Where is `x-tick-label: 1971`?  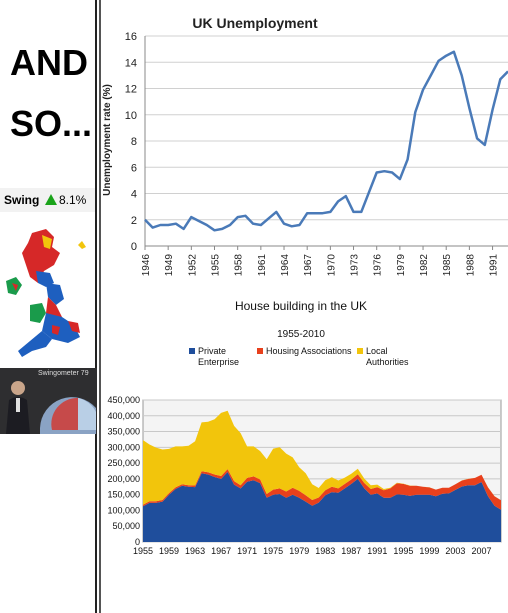 x-tick-label: 1971 is located at coordinates (247, 551).